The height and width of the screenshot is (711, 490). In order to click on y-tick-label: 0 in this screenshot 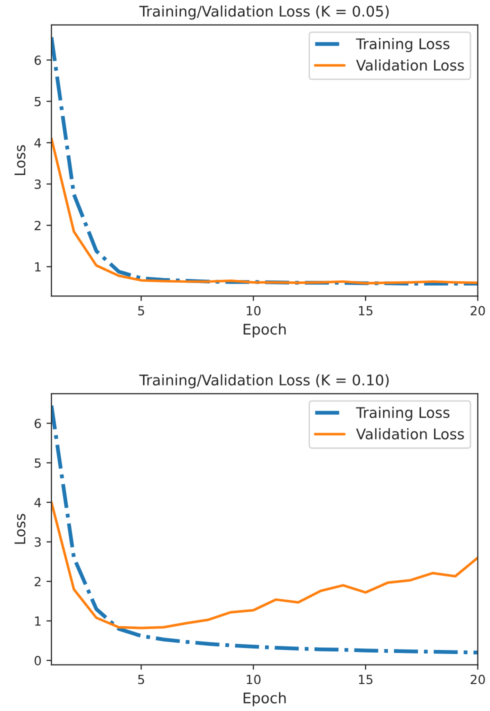, I will do `click(37, 661)`.